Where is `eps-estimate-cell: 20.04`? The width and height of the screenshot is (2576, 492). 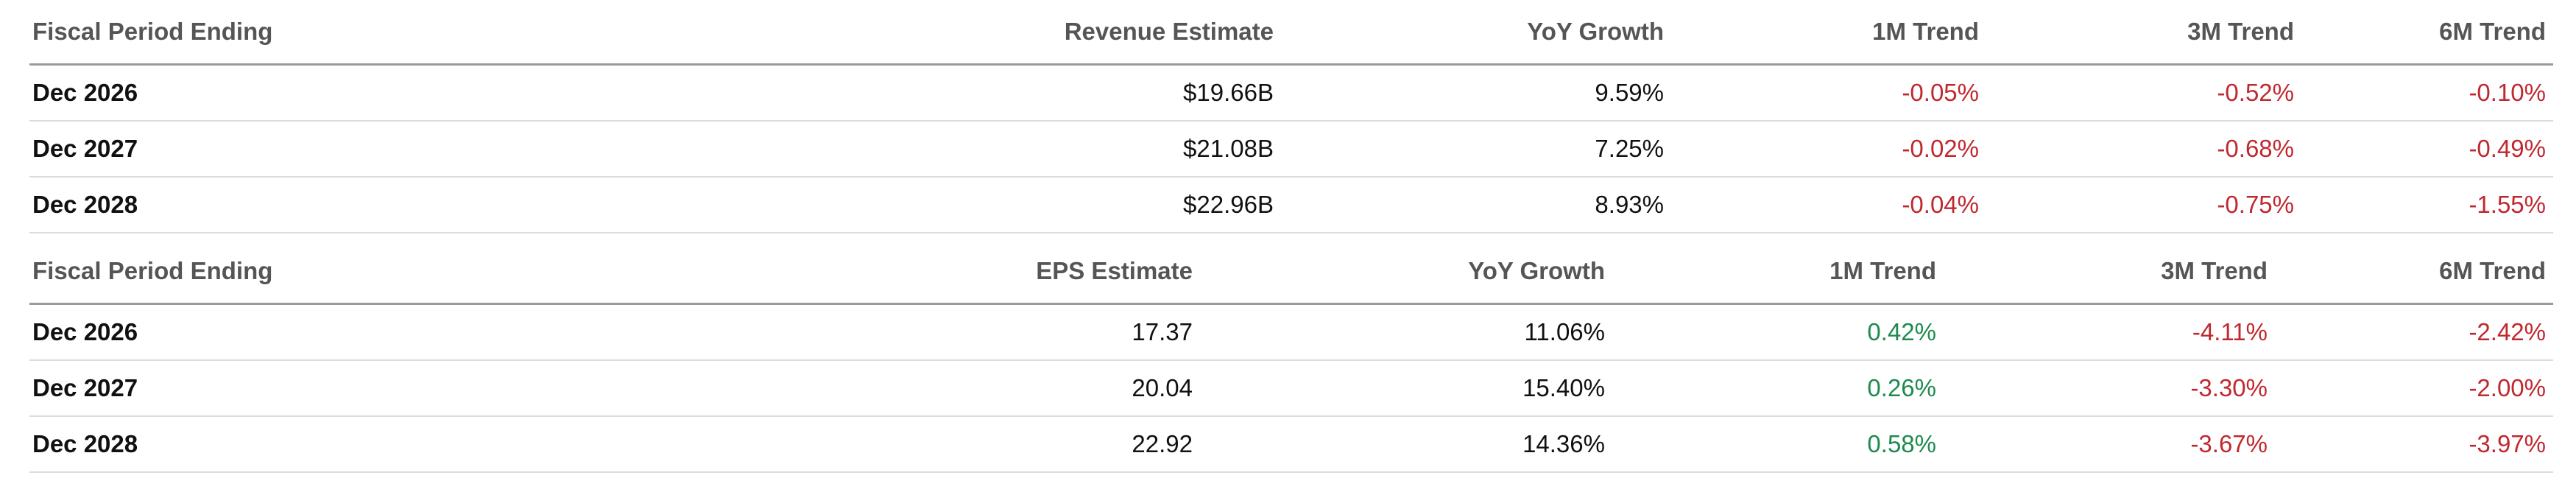 eps-estimate-cell: 20.04 is located at coordinates (931, 389).